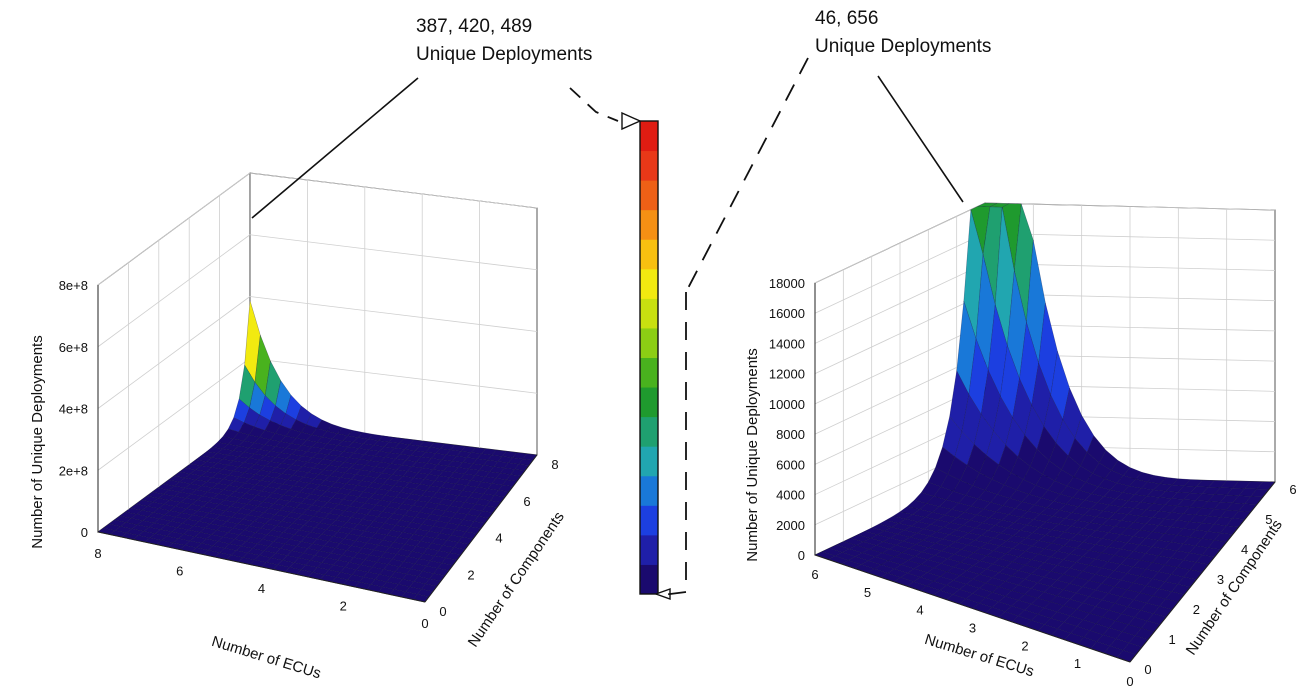 This screenshot has height=692, width=1300. What do you see at coordinates (266, 657) in the screenshot?
I see `left-x-axis-title: Number of ECUs` at bounding box center [266, 657].